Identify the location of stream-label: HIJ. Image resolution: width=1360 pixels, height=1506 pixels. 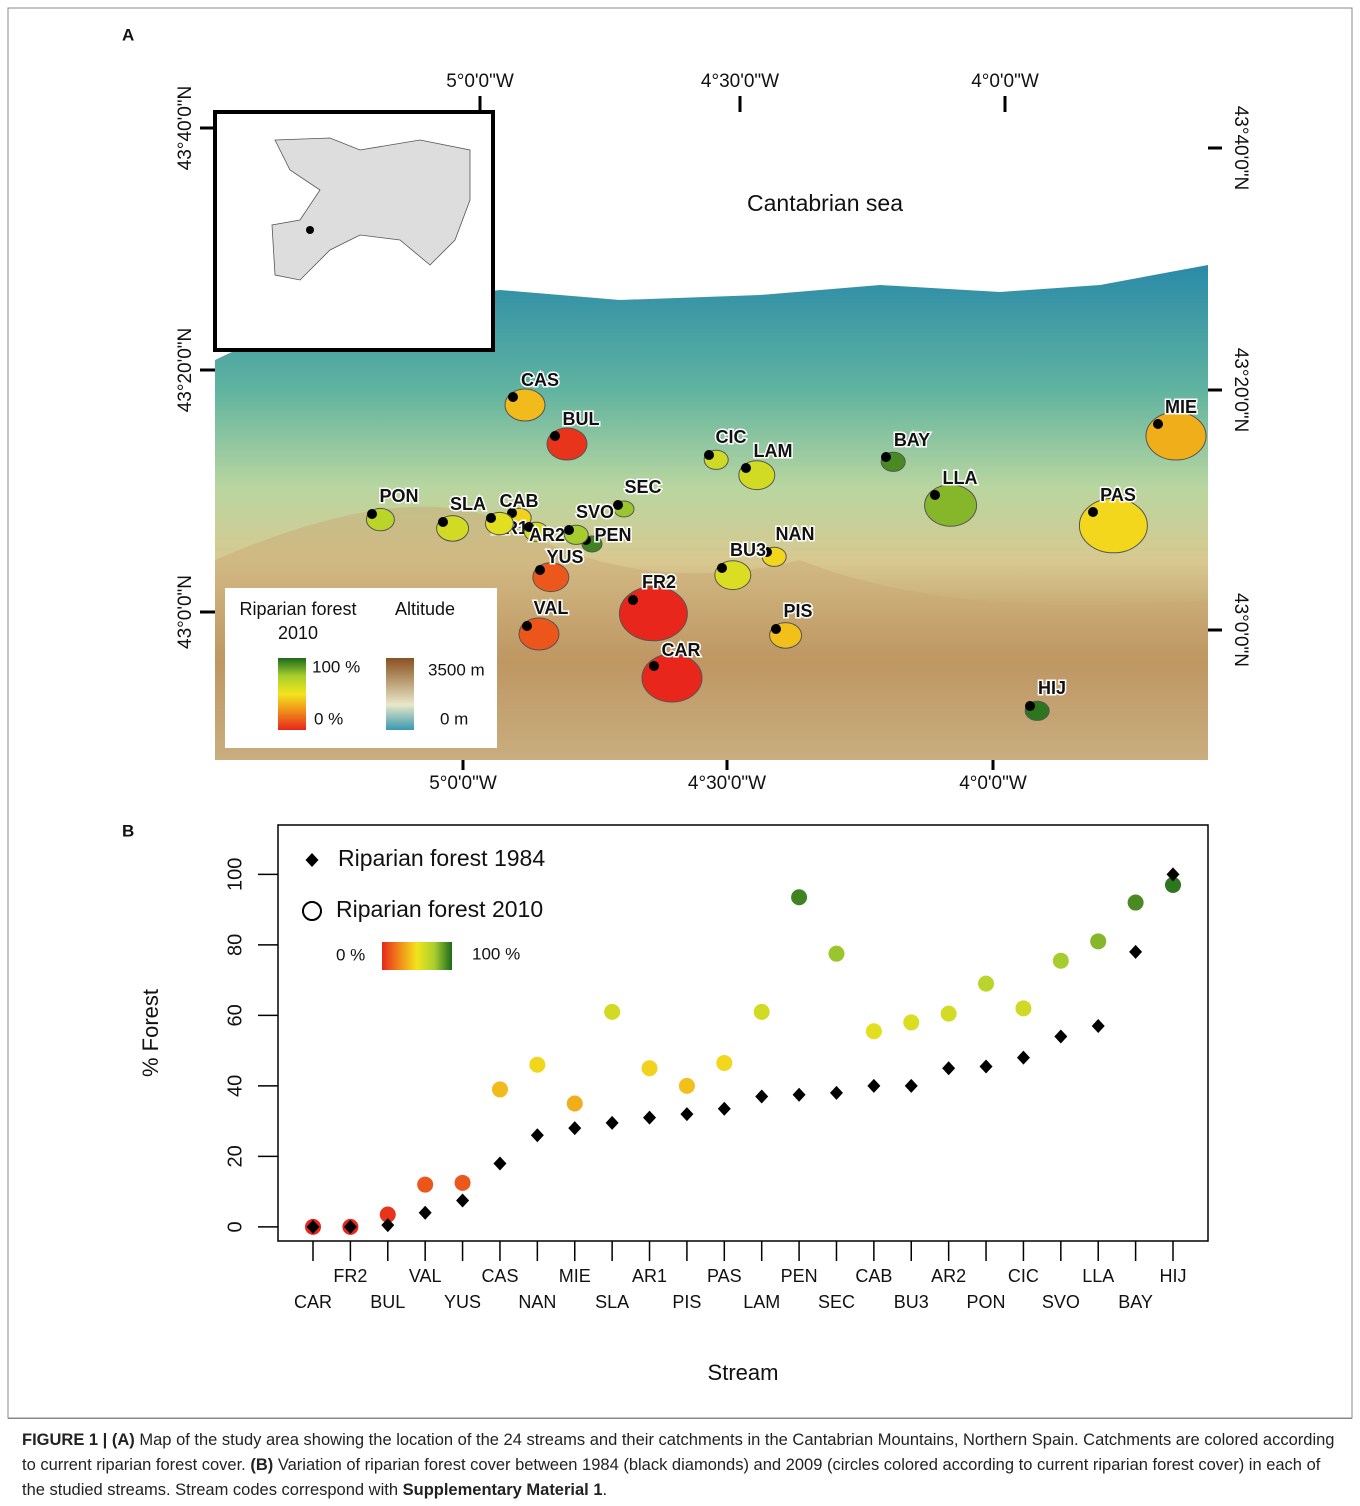
(1052, 688).